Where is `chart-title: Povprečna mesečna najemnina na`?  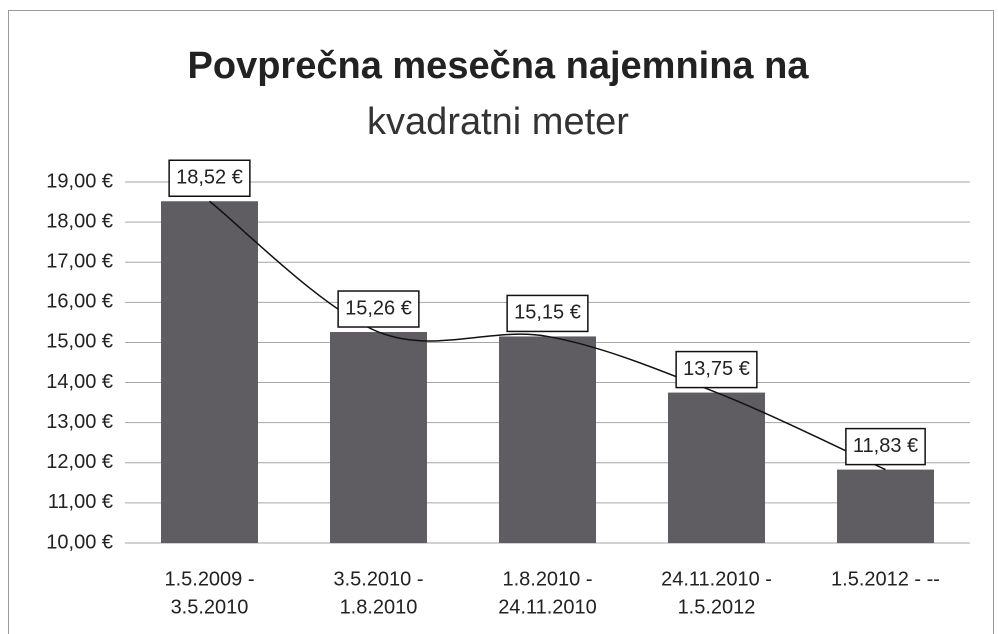 chart-title: Povprečna mesečna najemnina na is located at coordinates (499, 66).